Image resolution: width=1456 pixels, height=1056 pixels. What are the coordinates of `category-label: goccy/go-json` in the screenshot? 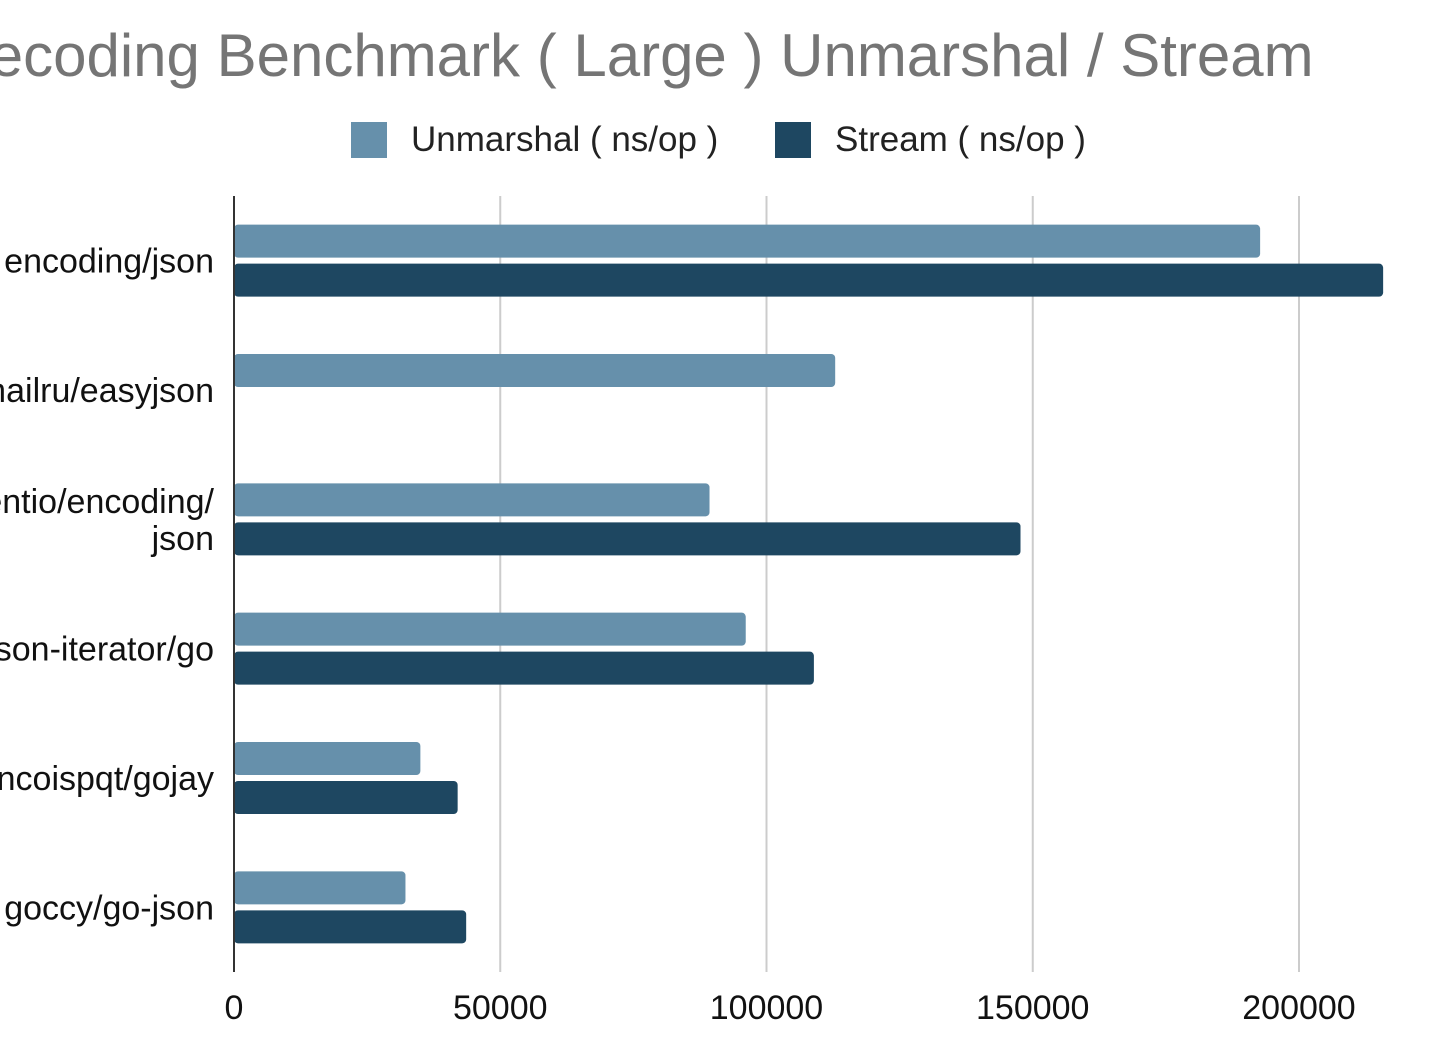 It's located at (109, 908).